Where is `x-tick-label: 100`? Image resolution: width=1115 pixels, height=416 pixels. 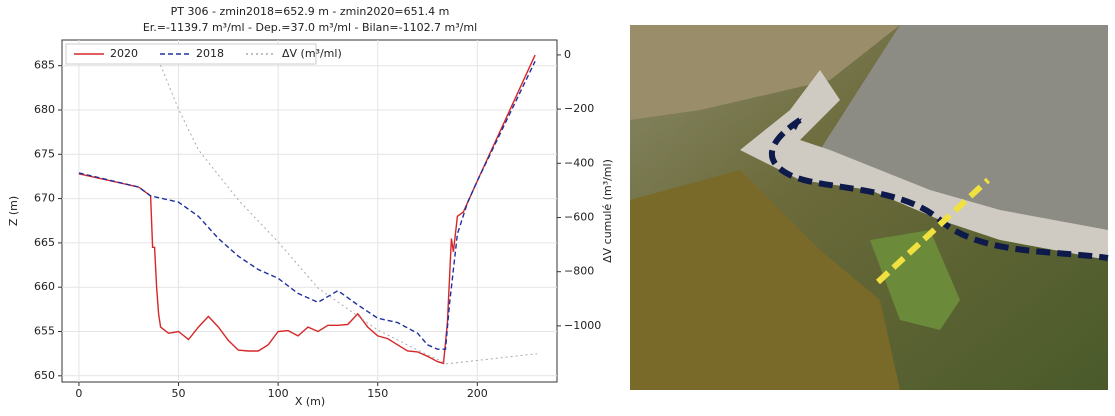
x-tick-label: 100 is located at coordinates (278, 393).